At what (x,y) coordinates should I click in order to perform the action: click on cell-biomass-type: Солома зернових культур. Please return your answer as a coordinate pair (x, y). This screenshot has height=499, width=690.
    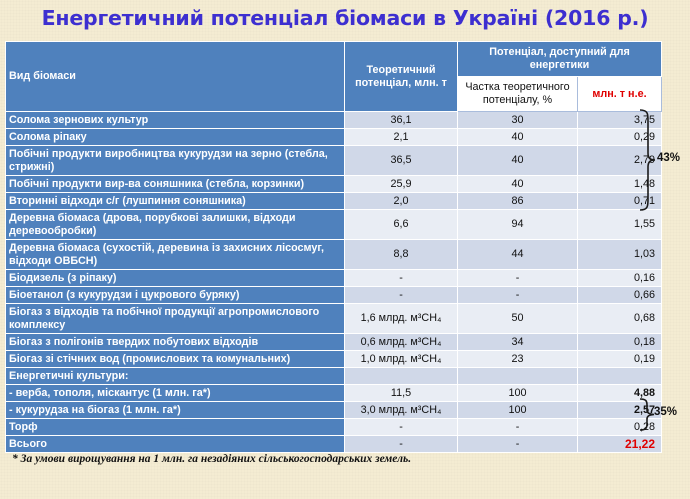
    Looking at the image, I should click on (175, 120).